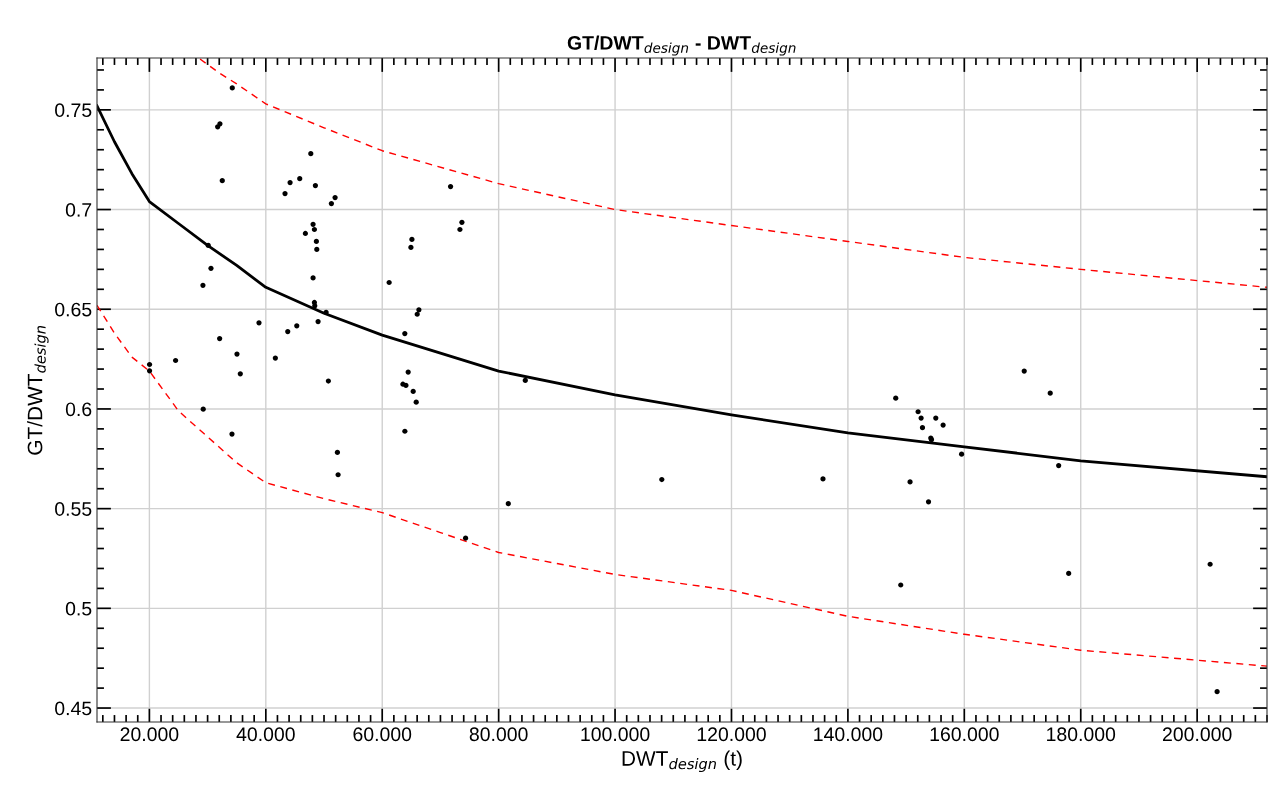 The height and width of the screenshot is (805, 1269). What do you see at coordinates (73, 110) in the screenshot?
I see `y-tick-label: 0.75` at bounding box center [73, 110].